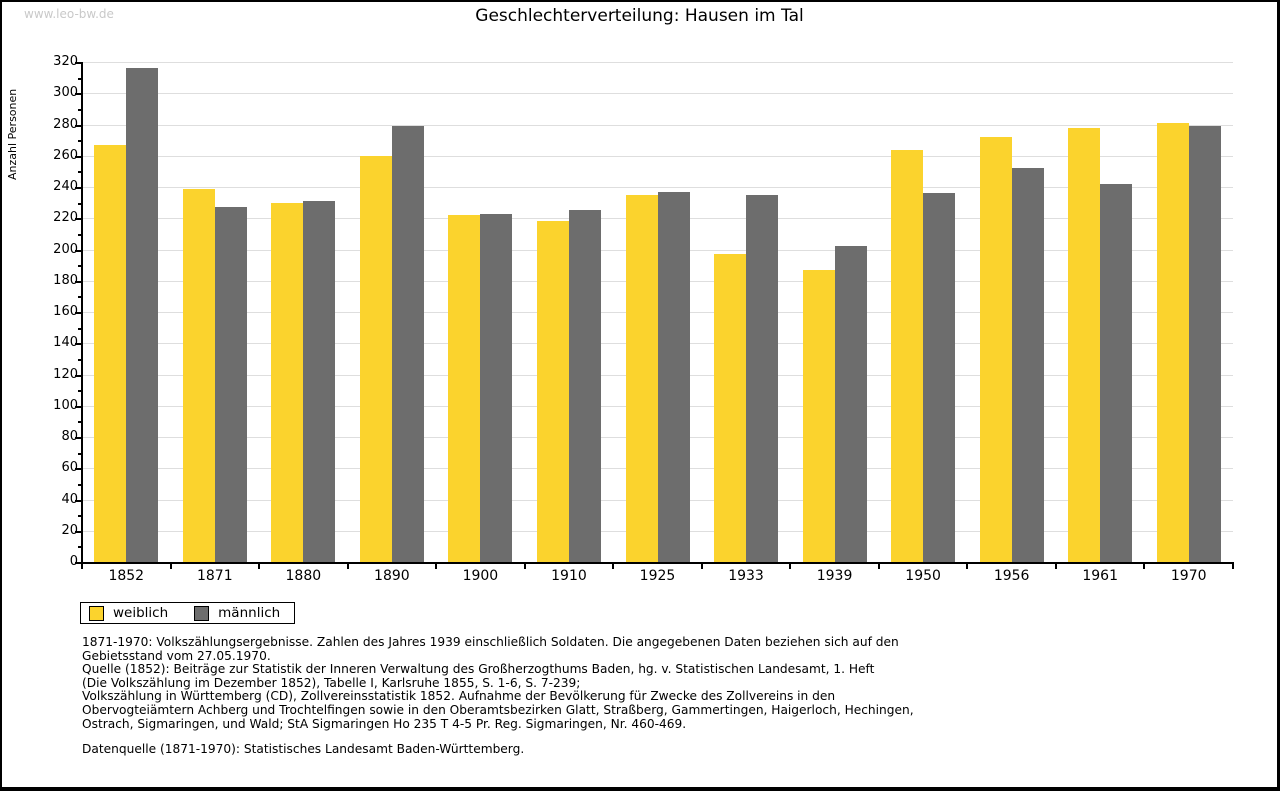 Image resolution: width=1280 pixels, height=791 pixels. Describe the element at coordinates (464, 388) in the screenshot. I see `bar-weiblich-1900` at that location.